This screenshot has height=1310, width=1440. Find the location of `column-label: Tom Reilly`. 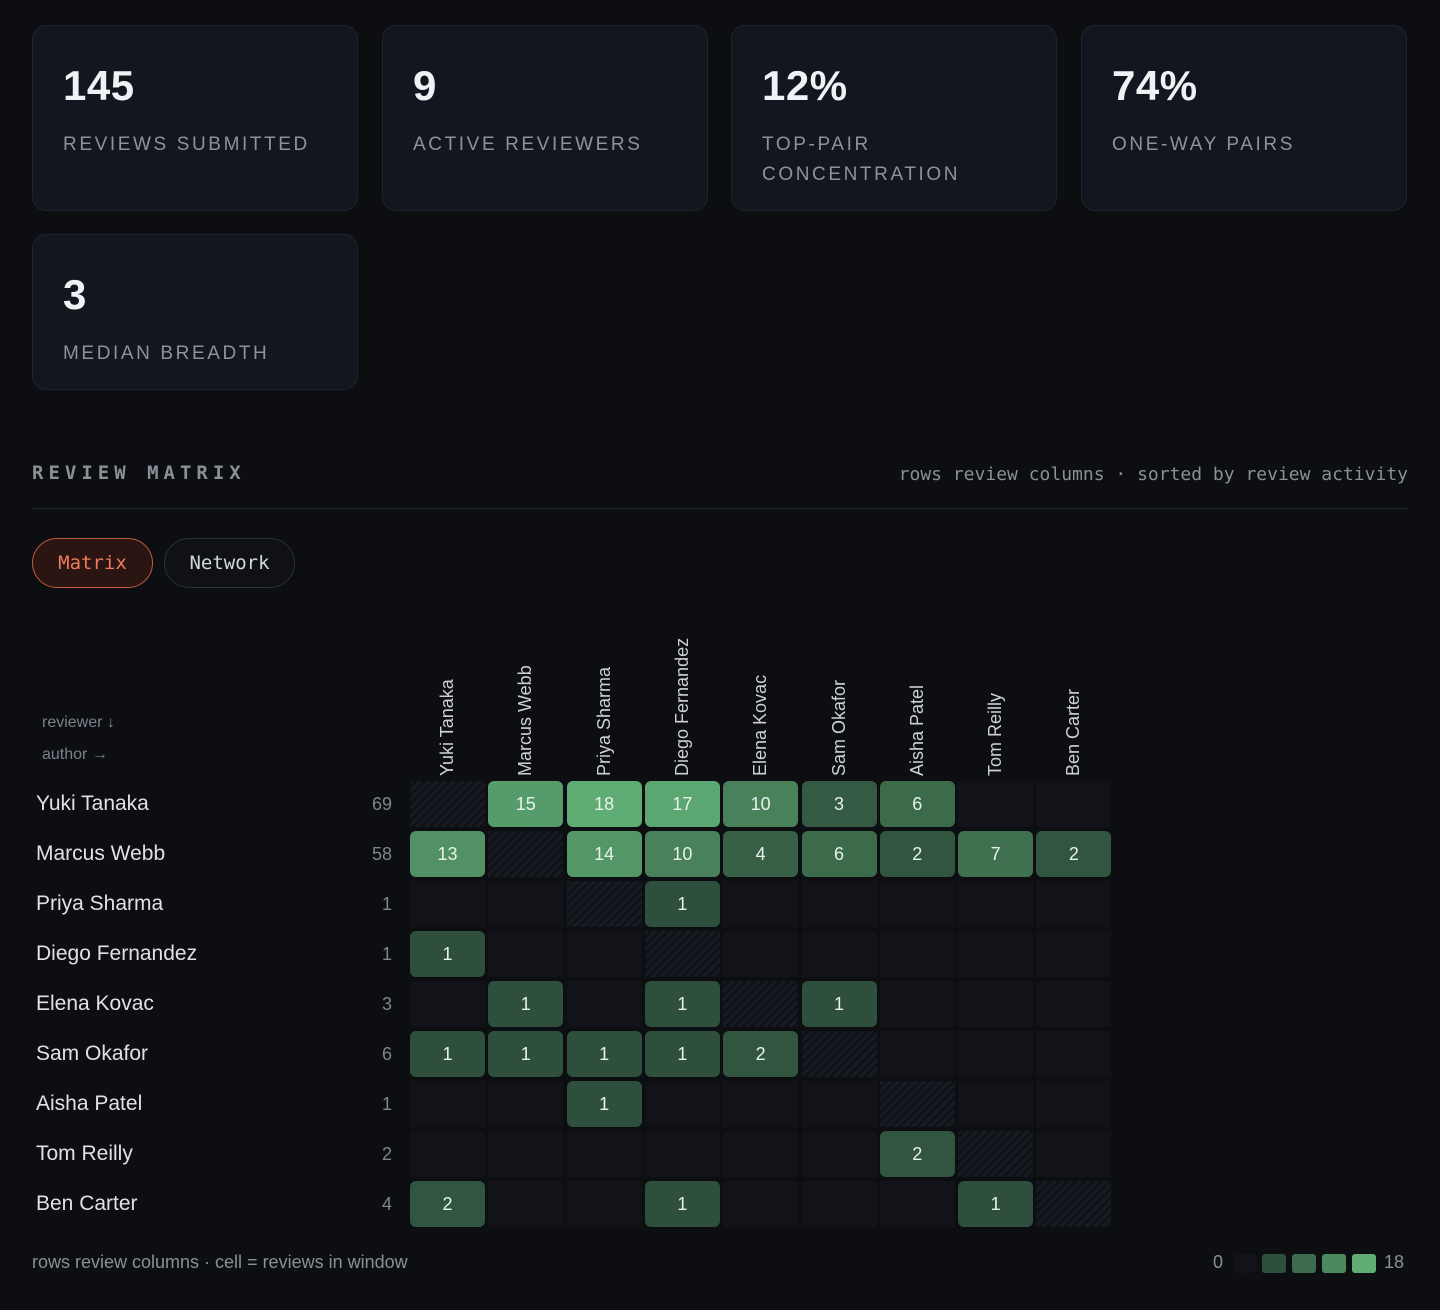

column-label: Tom Reilly is located at coordinates (995, 734).